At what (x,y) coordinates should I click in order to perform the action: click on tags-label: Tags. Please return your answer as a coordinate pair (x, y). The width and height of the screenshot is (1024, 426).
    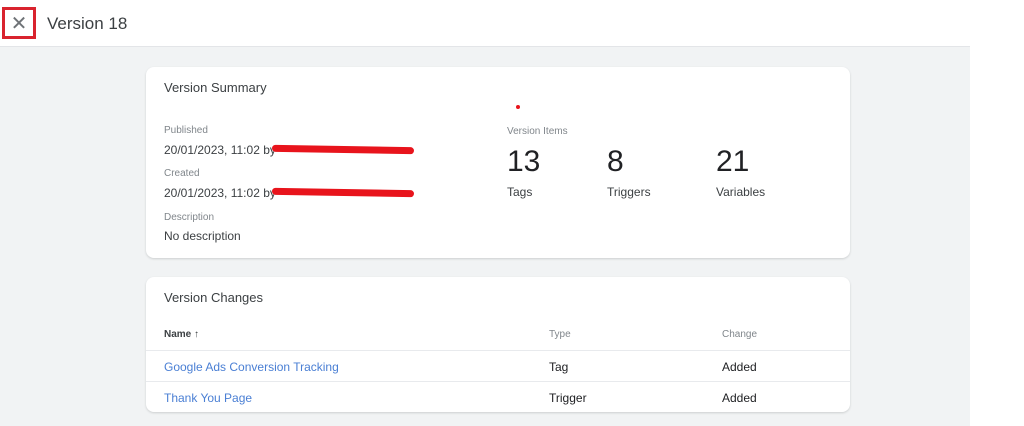
    Looking at the image, I should click on (520, 192).